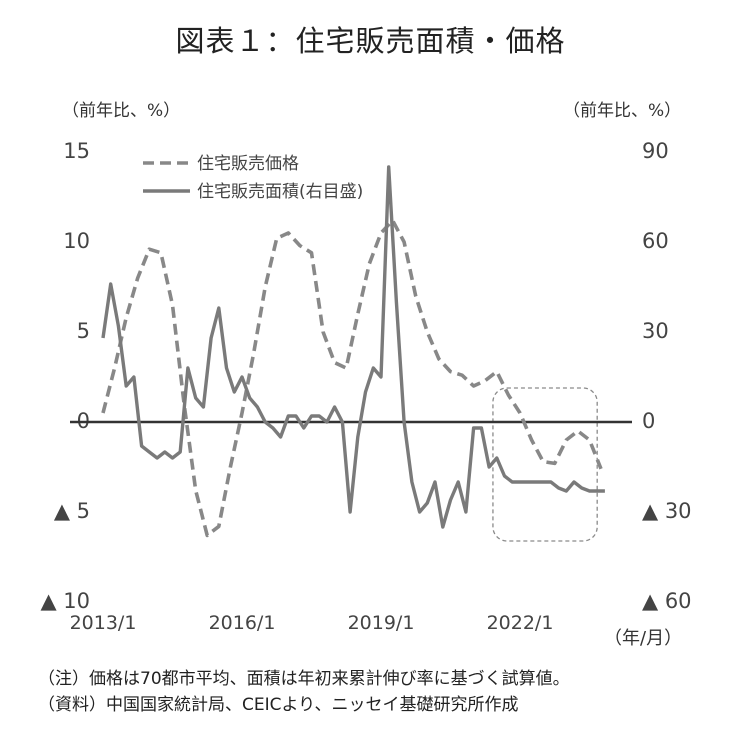 This screenshot has height=751, width=741. What do you see at coordinates (76, 241) in the screenshot?
I see `left-y-tick: 10` at bounding box center [76, 241].